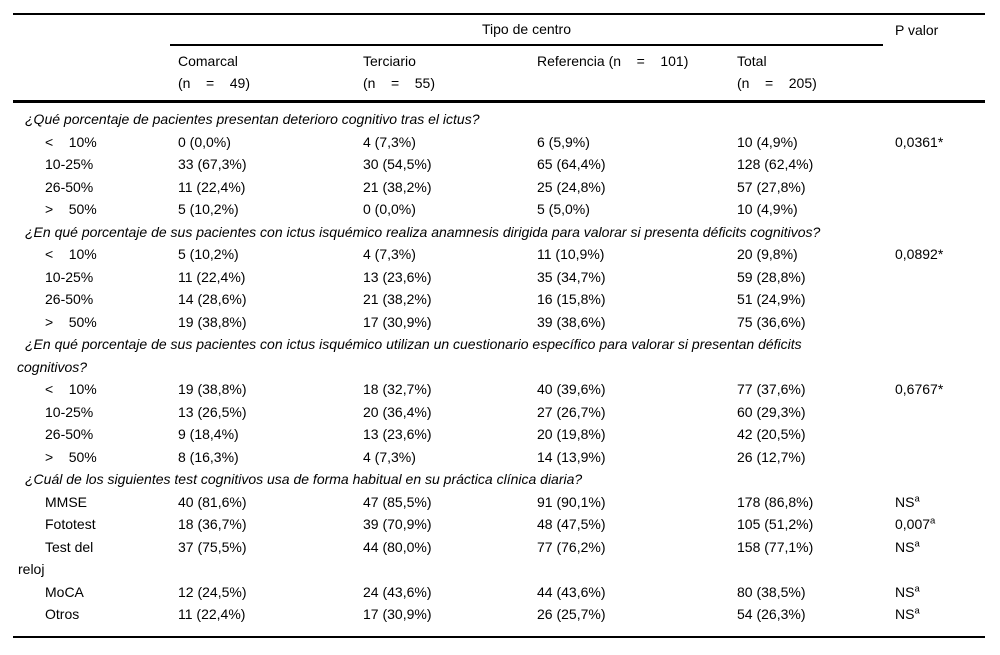  What do you see at coordinates (771, 614) in the screenshot?
I see `cell-total: 54 (26,3%)` at bounding box center [771, 614].